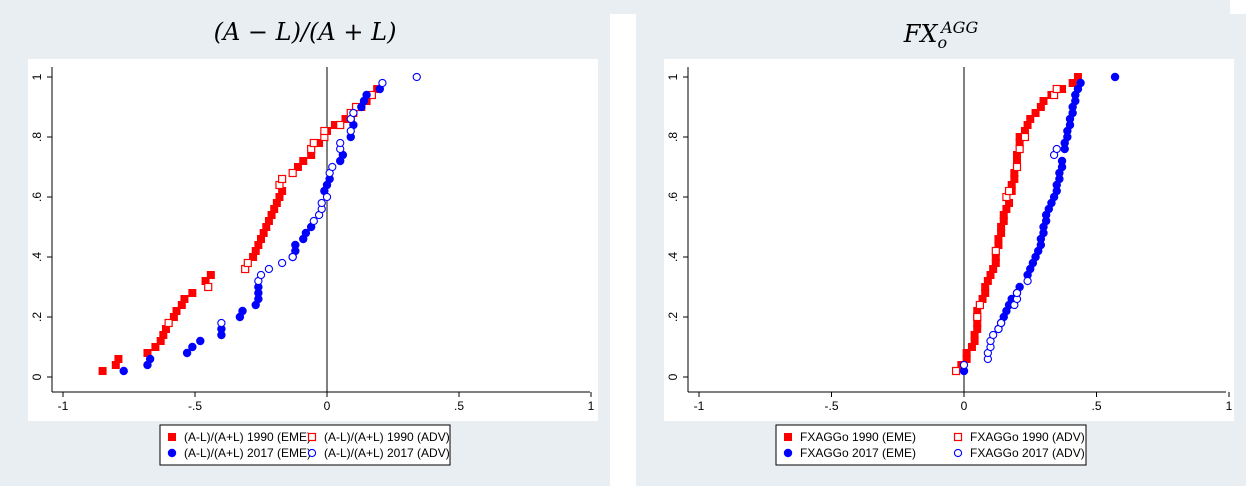 This screenshot has height=486, width=1253. What do you see at coordinates (673, 317) in the screenshot?
I see `y-tick-label: .2` at bounding box center [673, 317].